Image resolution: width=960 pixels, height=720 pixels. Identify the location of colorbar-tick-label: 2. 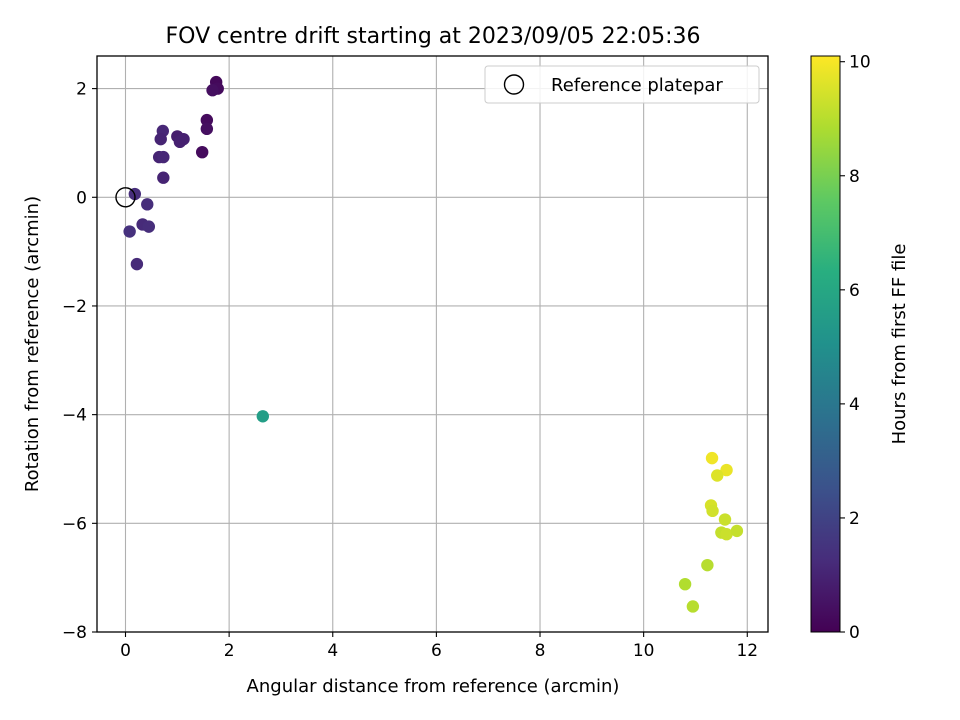
(854, 519).